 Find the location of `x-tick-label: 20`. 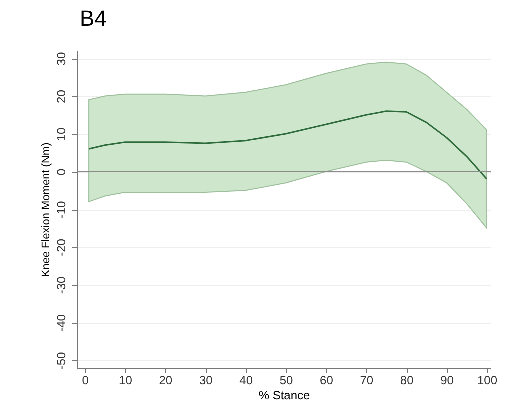

x-tick-label: 20 is located at coordinates (166, 381).